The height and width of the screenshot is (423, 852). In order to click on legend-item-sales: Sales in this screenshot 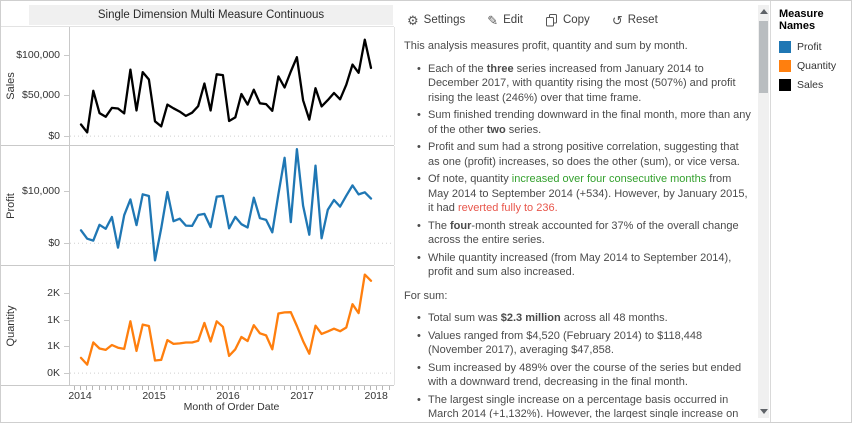, I will do `click(815, 85)`.